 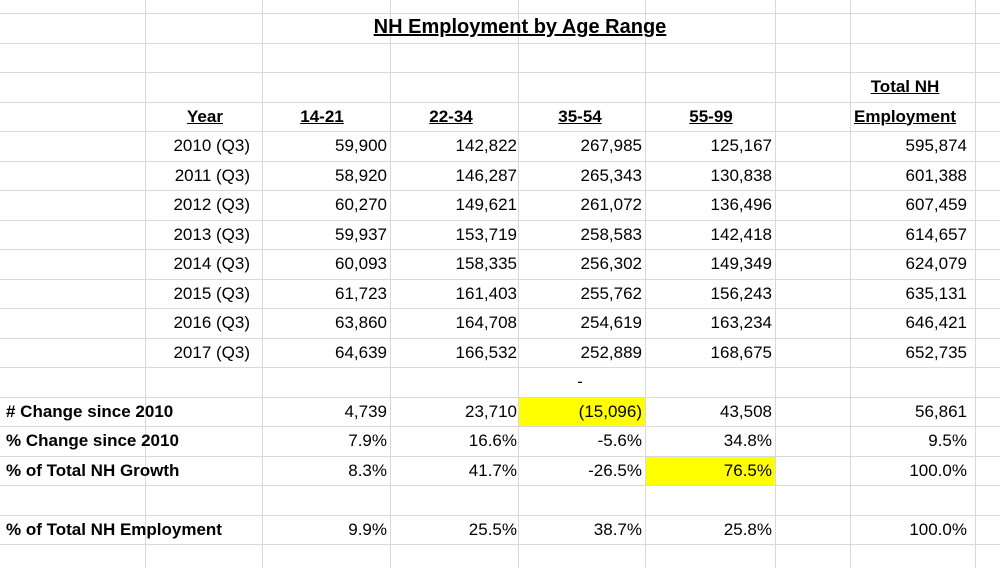 I want to click on column-header: Employment, so click(x=905, y=116).